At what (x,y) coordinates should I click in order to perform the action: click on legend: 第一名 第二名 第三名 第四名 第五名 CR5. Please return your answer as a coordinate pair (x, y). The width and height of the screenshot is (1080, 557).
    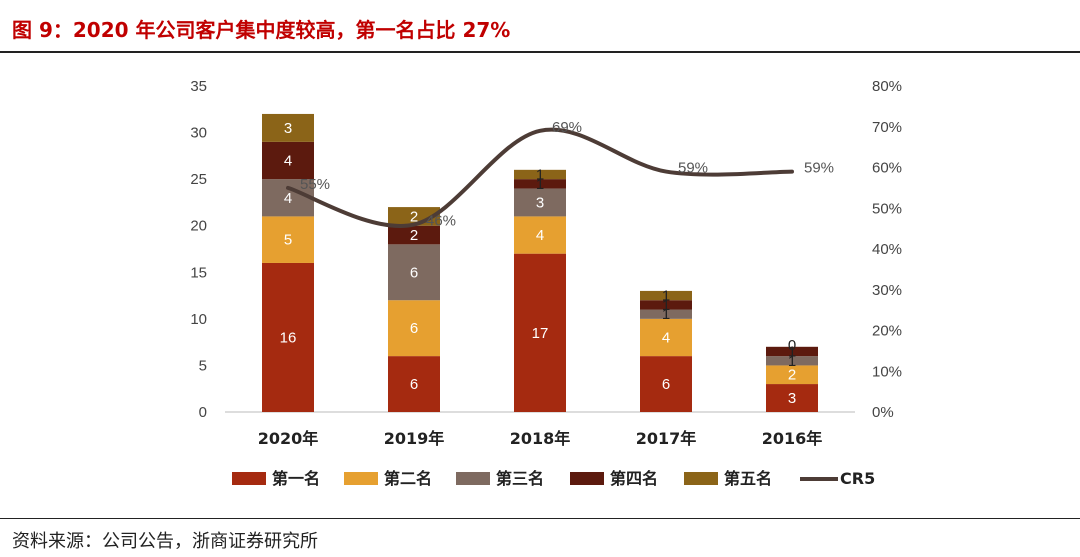
    Looking at the image, I should click on (553, 478).